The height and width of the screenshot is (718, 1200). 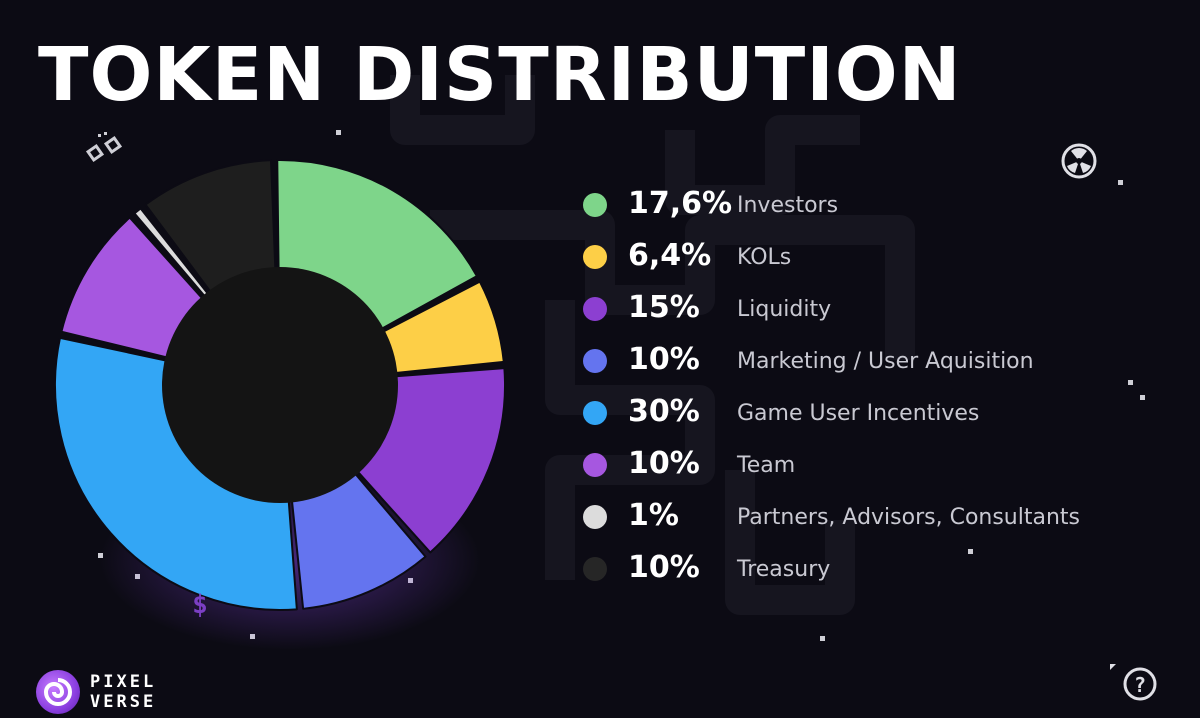 What do you see at coordinates (280, 385) in the screenshot?
I see `donut-hole` at bounding box center [280, 385].